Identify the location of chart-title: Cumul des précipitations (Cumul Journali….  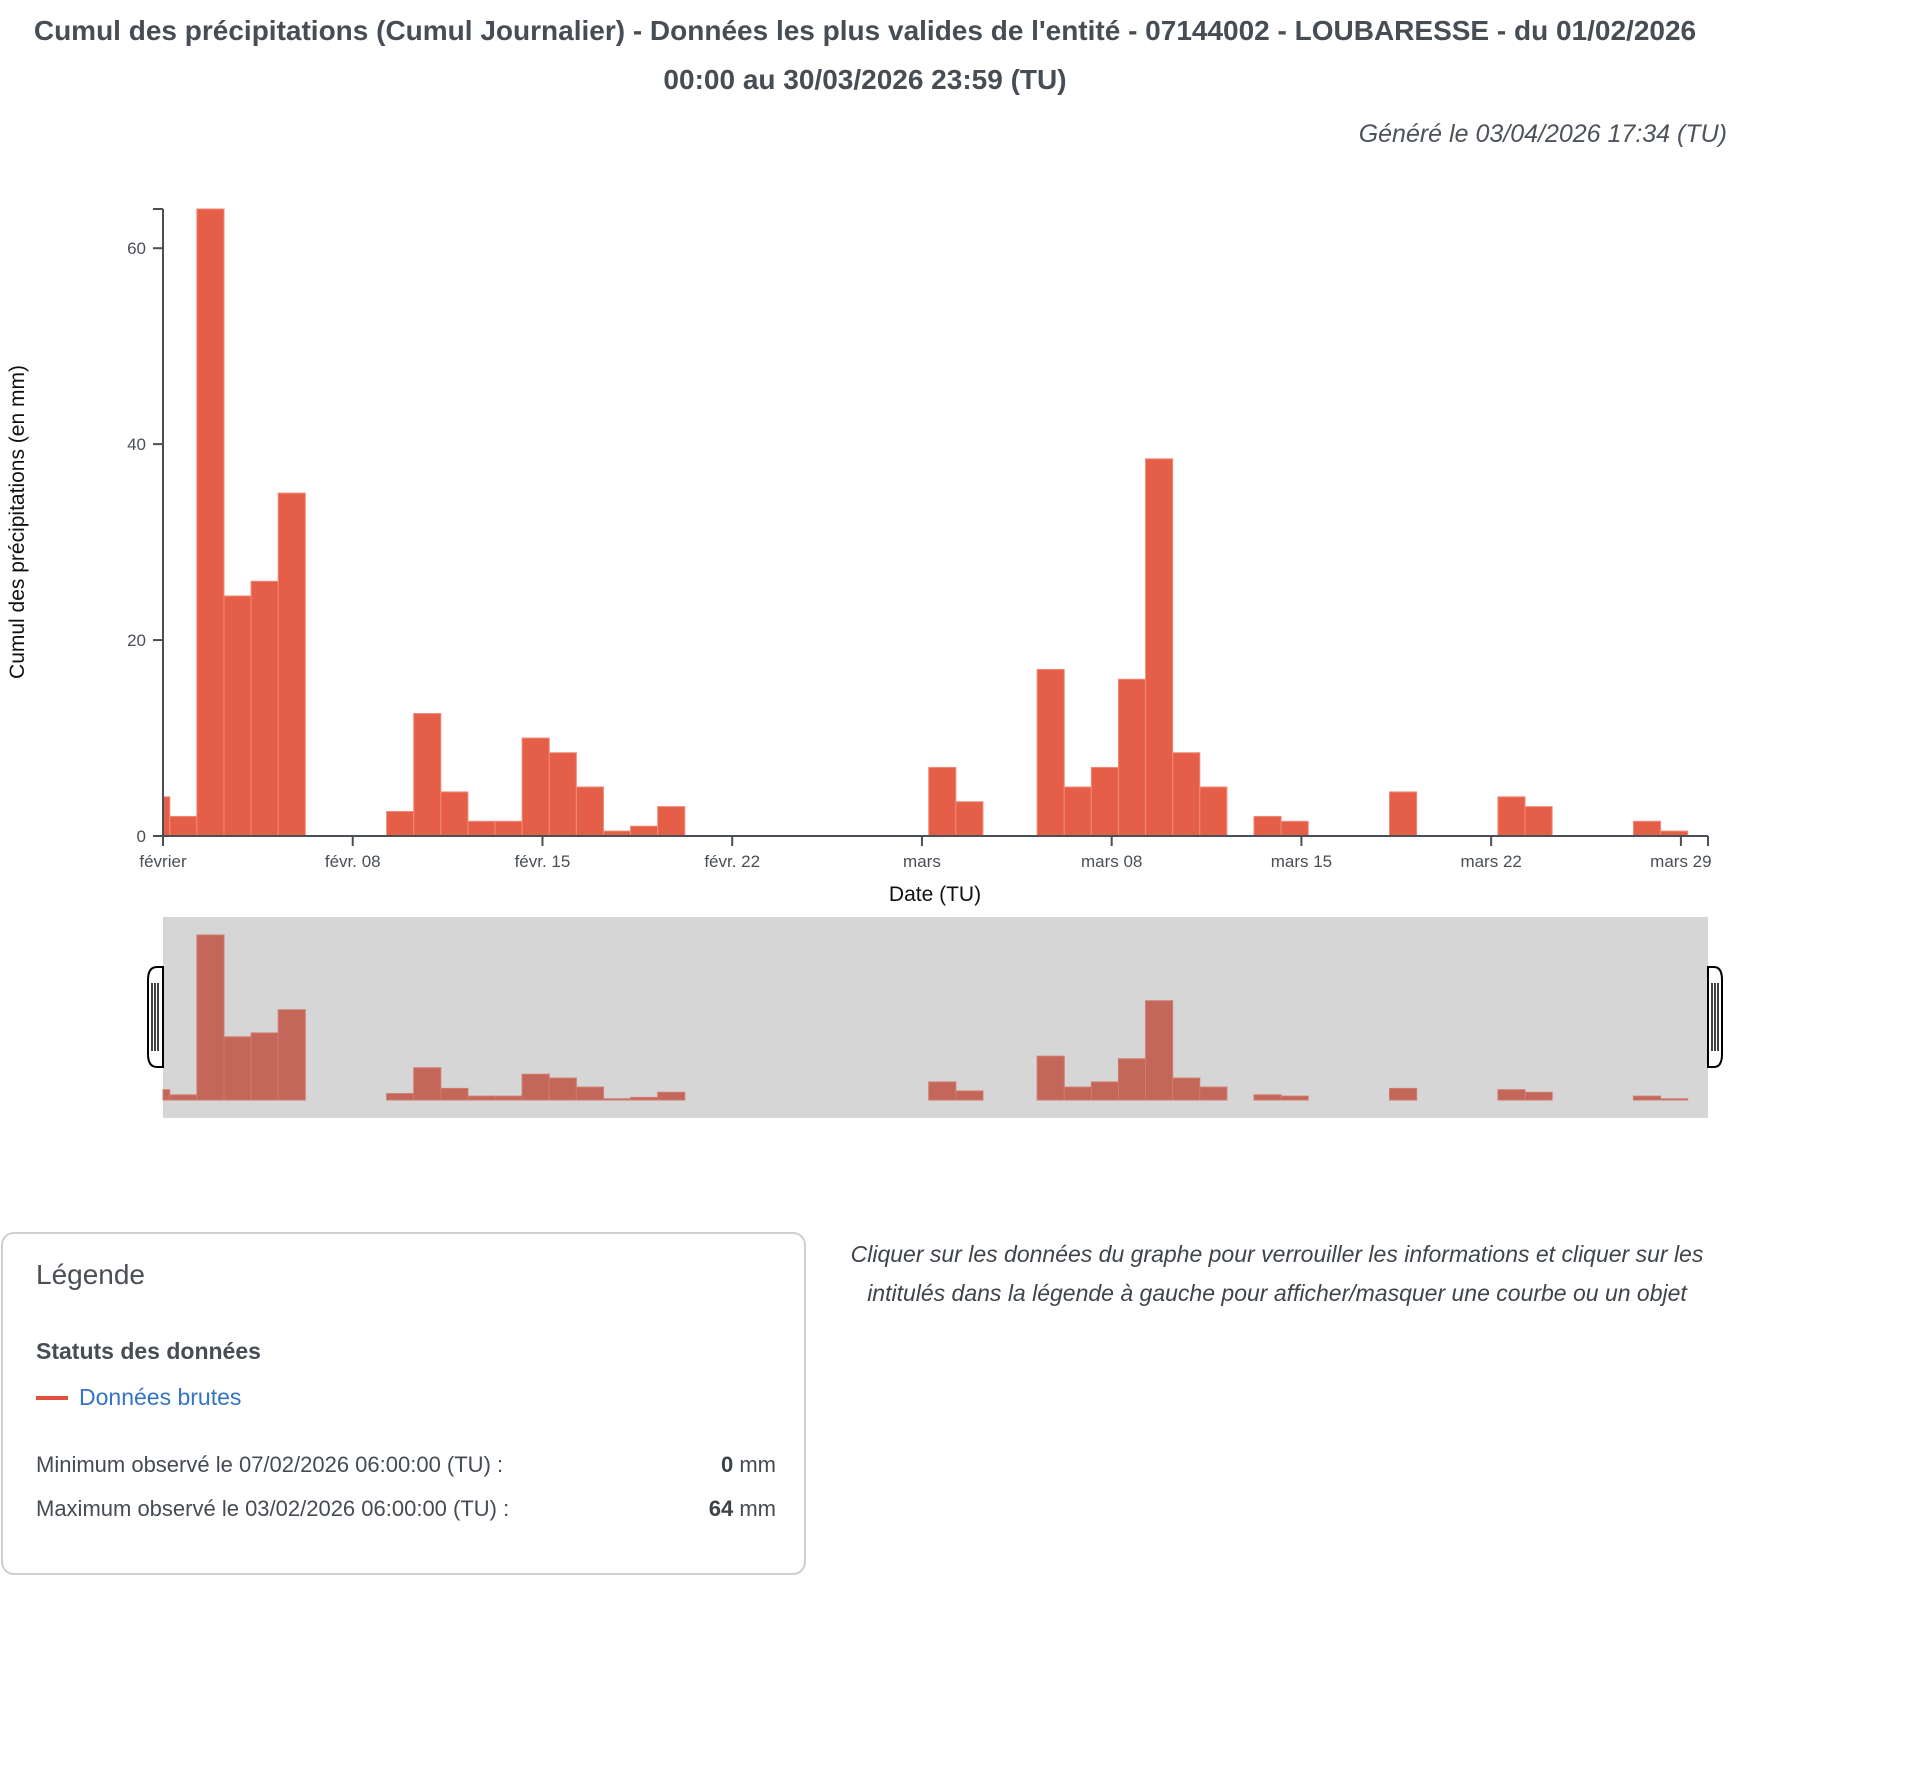
(865, 55).